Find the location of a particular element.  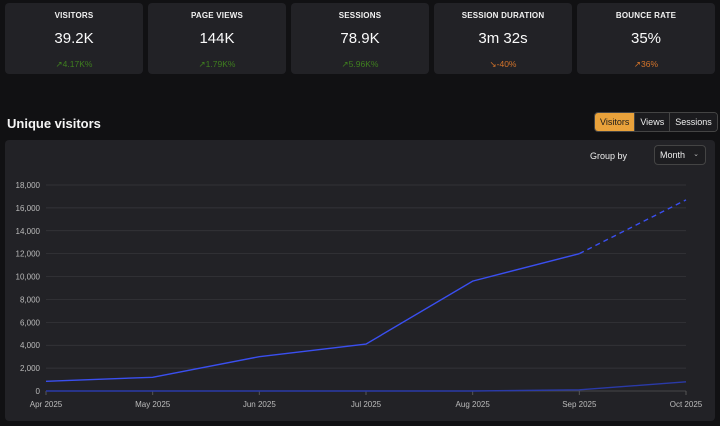

stat-change-value: 4.17K% is located at coordinates (77, 64).